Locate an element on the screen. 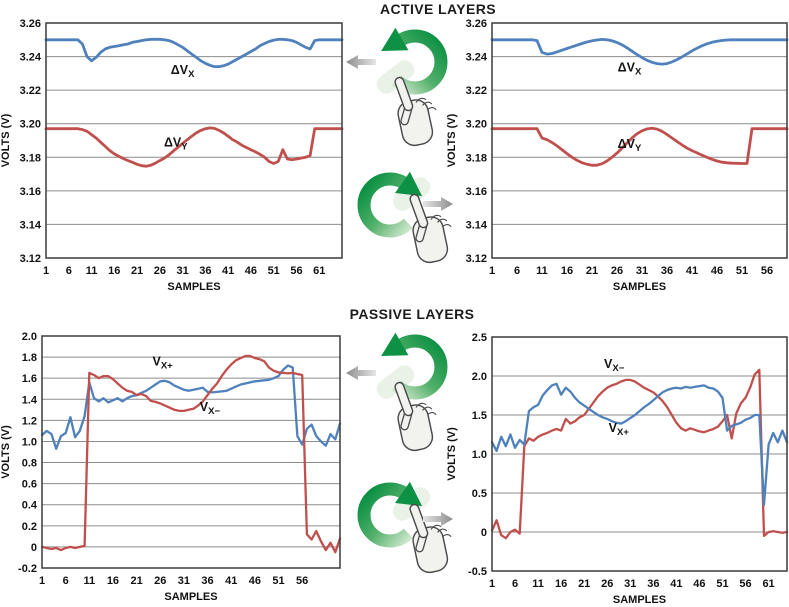  svg-text: 1.2 is located at coordinates (29, 421).